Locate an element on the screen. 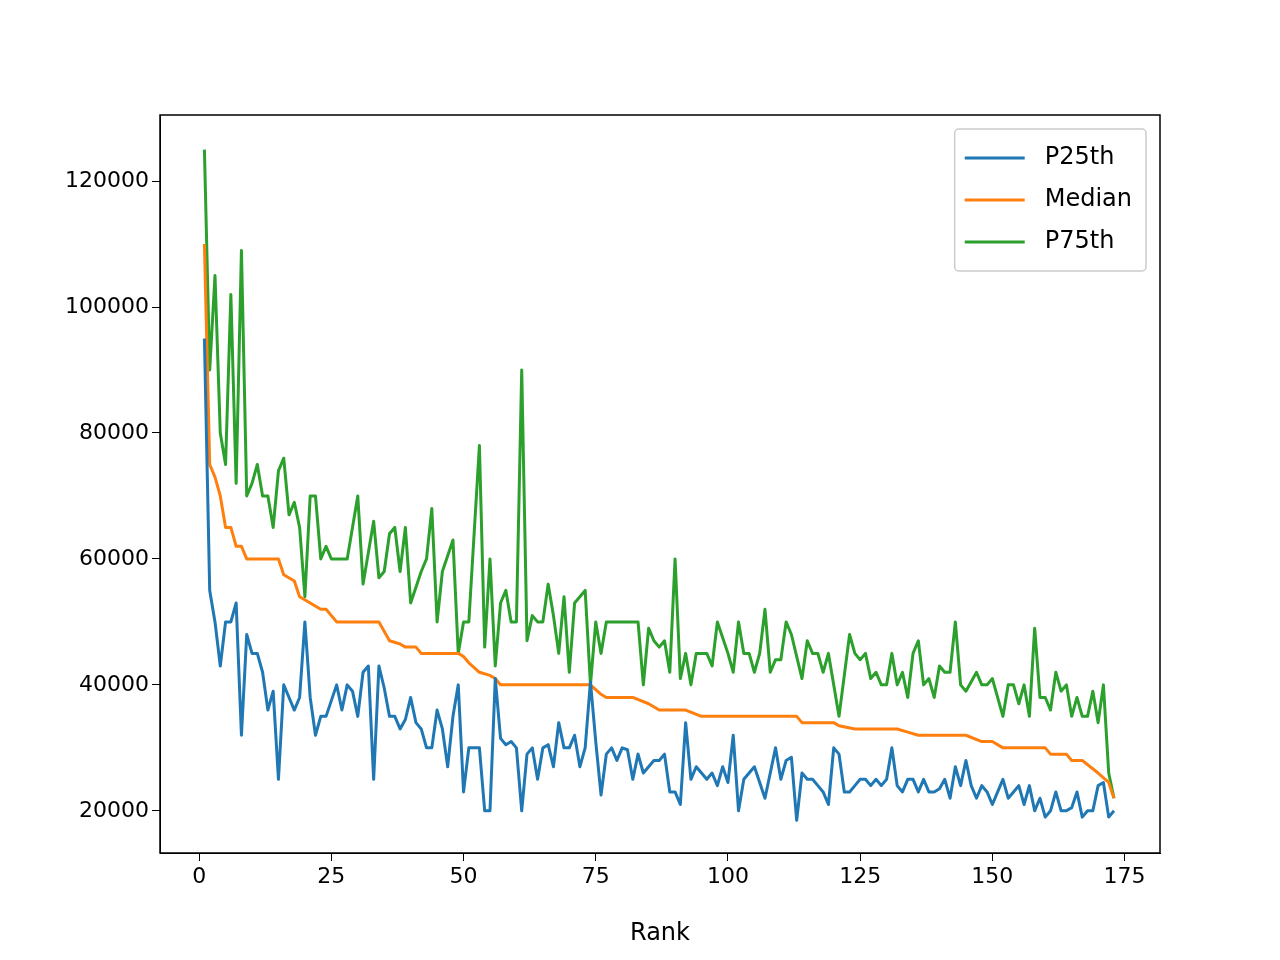 The image size is (1280, 960). y-tick-label: 80000 is located at coordinates (114, 431).